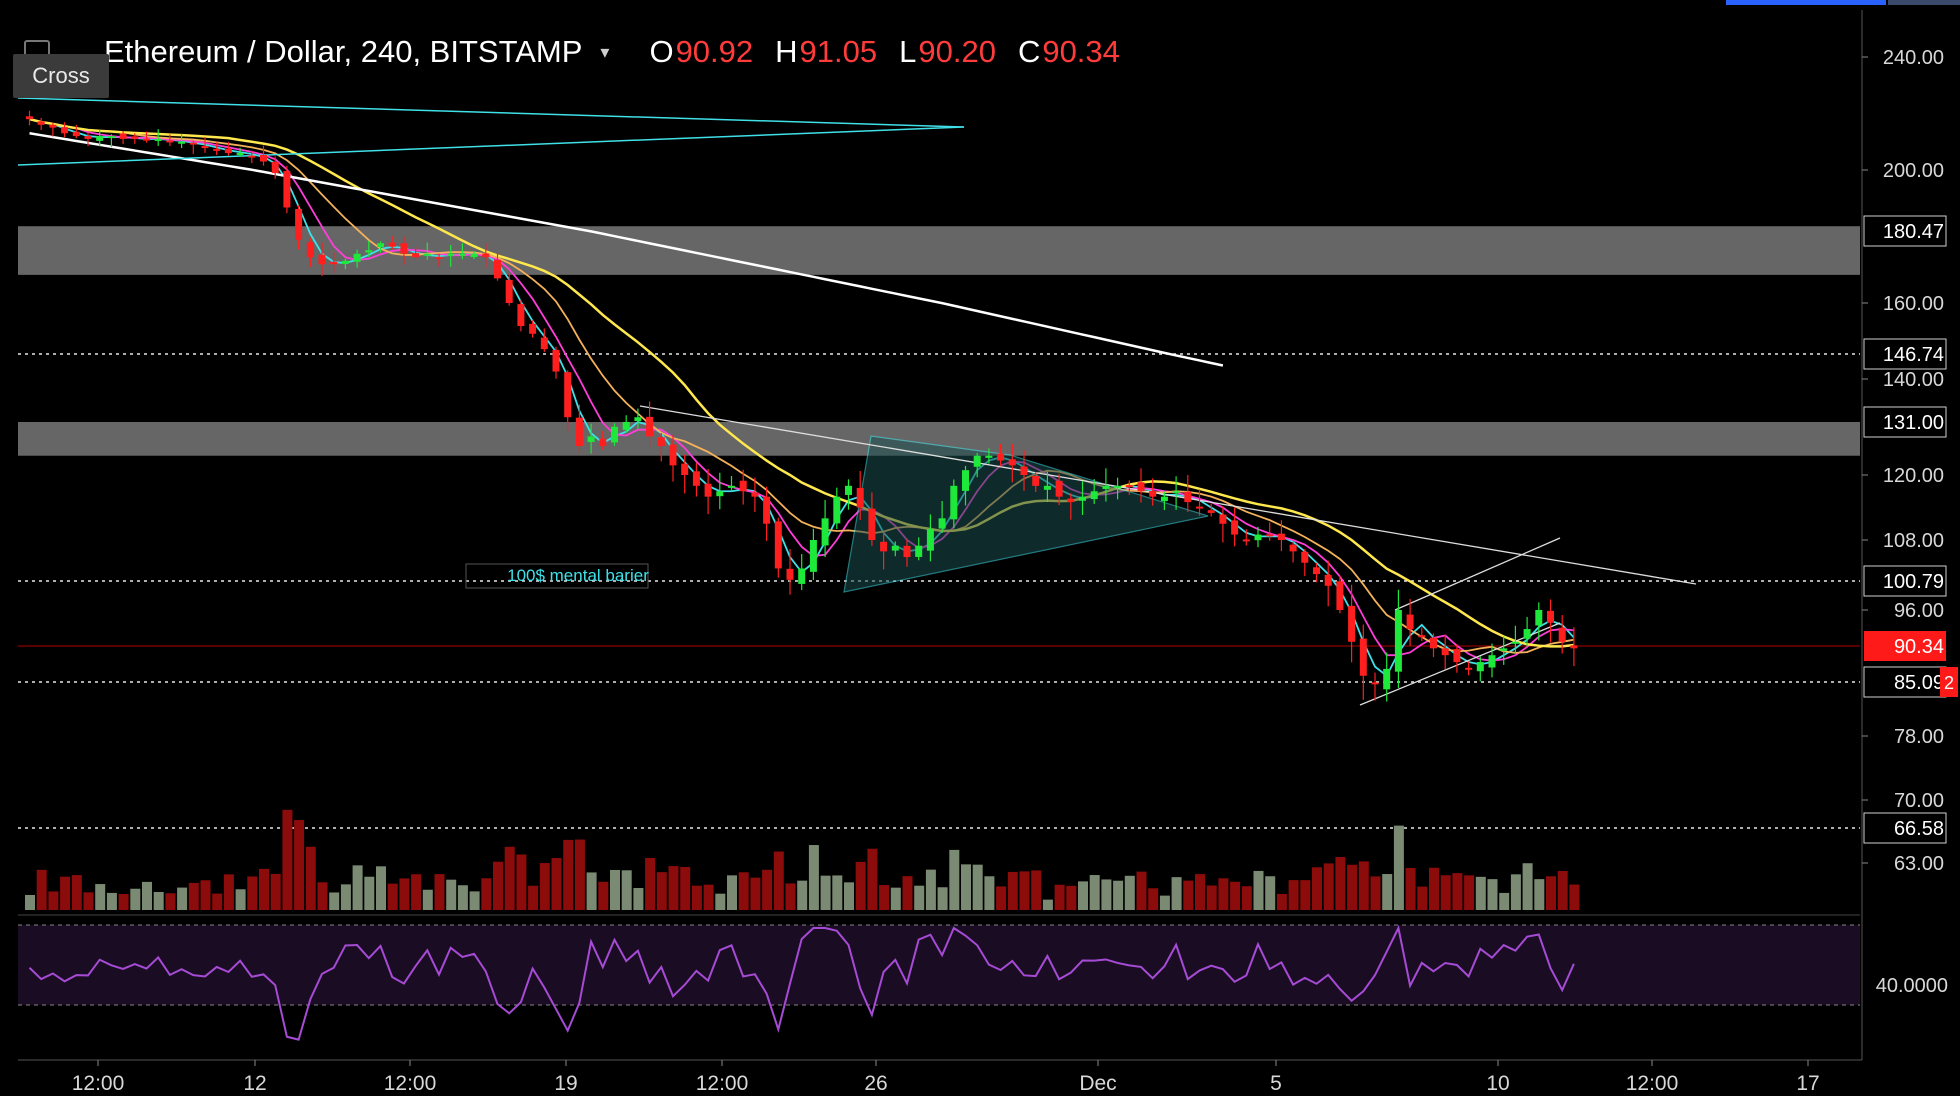  I want to click on close-label: C, so click(1029, 51).